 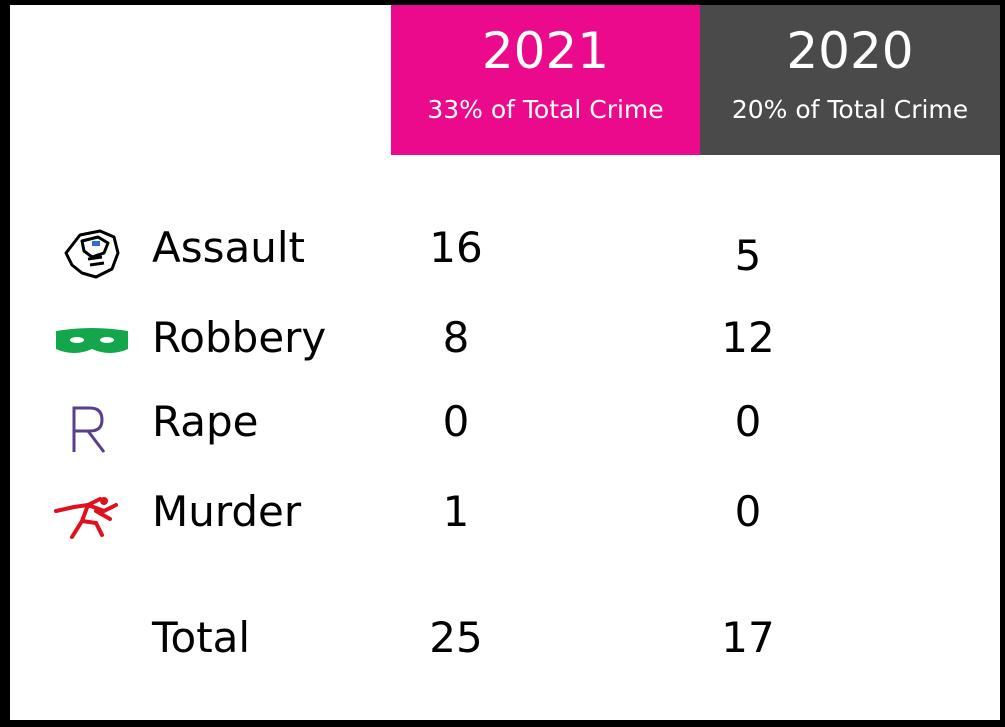 What do you see at coordinates (850, 109) in the screenshot?
I see `subtitle: 20% of Total Crime` at bounding box center [850, 109].